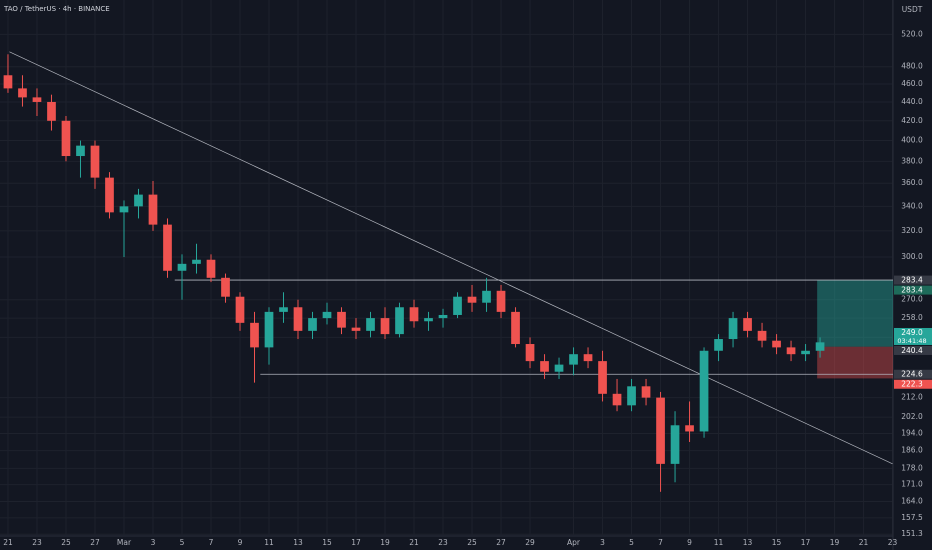 The image size is (932, 550). I want to click on price-label: 224.6, so click(912, 374).